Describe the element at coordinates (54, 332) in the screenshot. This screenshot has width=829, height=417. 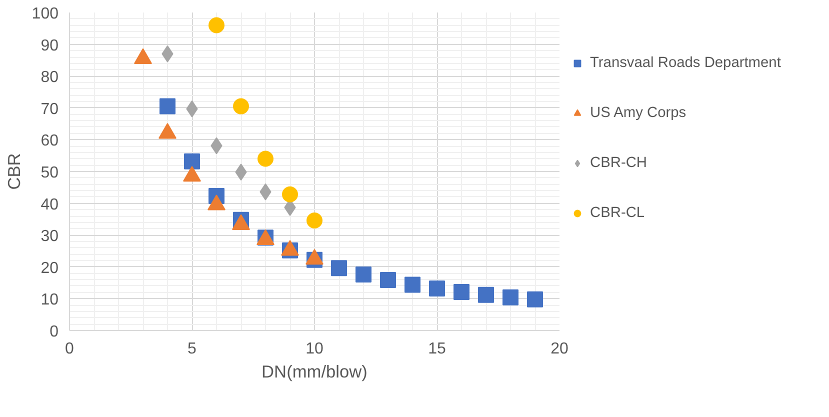
I see `y-tick-label: 0` at that location.